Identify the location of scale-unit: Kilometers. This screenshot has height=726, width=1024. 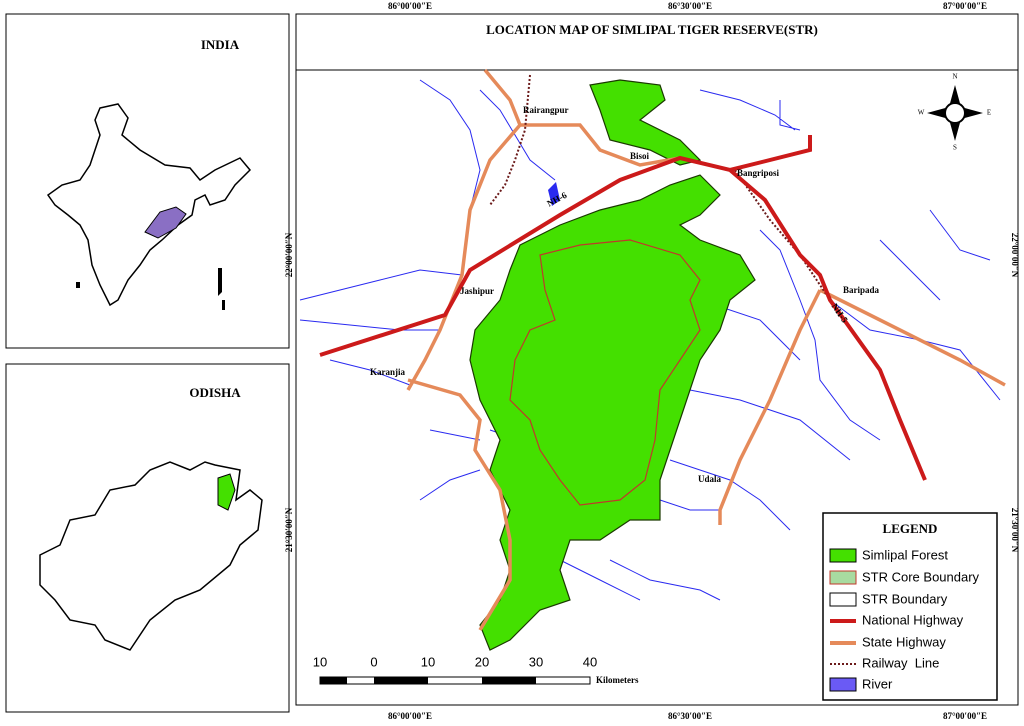
(617, 680).